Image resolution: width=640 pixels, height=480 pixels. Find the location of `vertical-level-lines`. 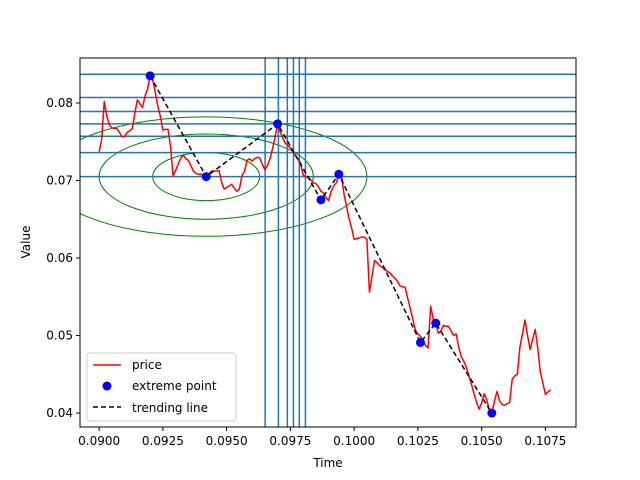

vertical-level-lines is located at coordinates (285, 242).